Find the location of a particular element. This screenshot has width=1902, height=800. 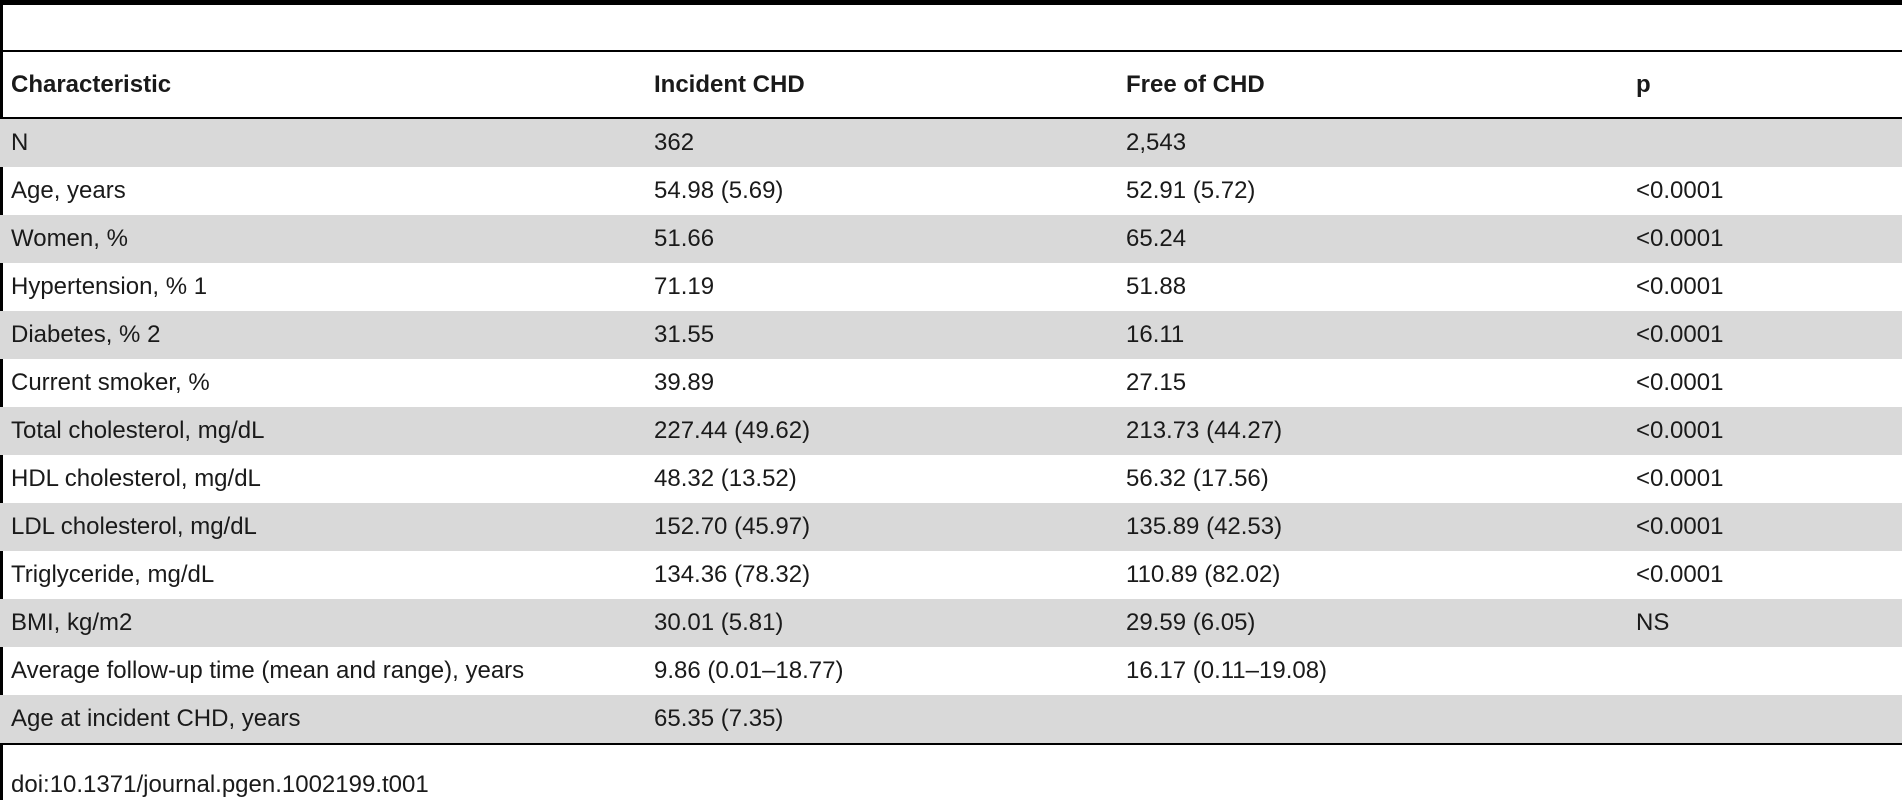

header-p-value: p is located at coordinates (1643, 84).